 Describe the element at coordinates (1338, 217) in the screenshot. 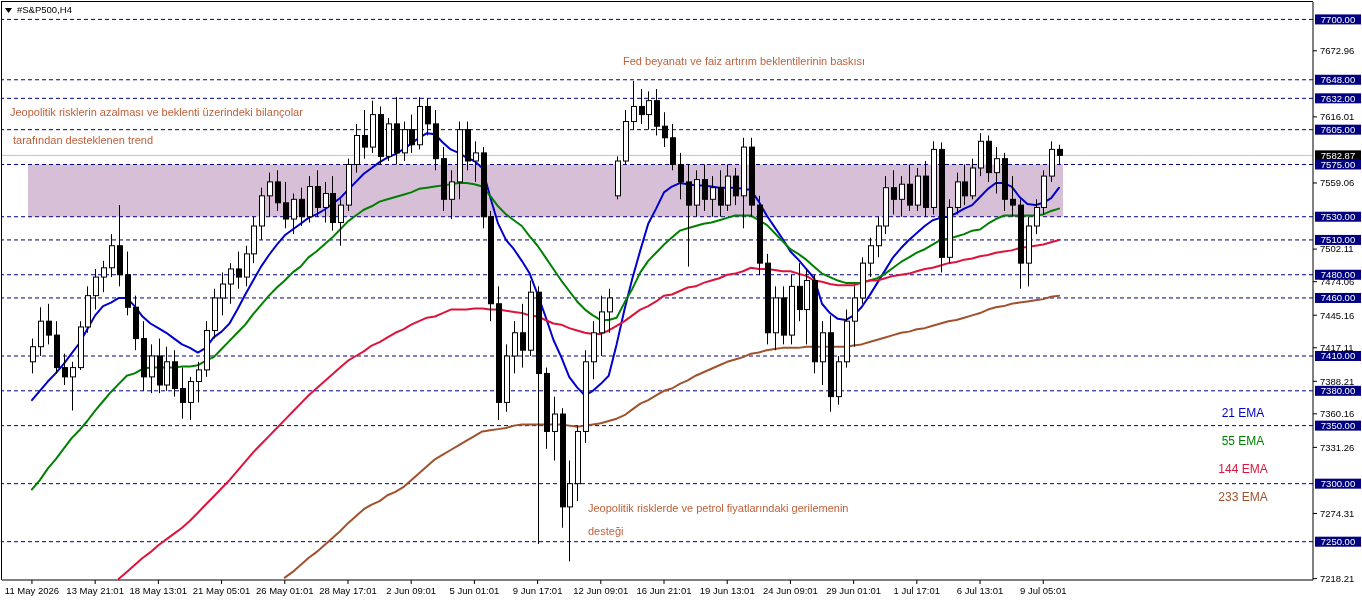

I see `ref-line-label: 7530.00` at that location.